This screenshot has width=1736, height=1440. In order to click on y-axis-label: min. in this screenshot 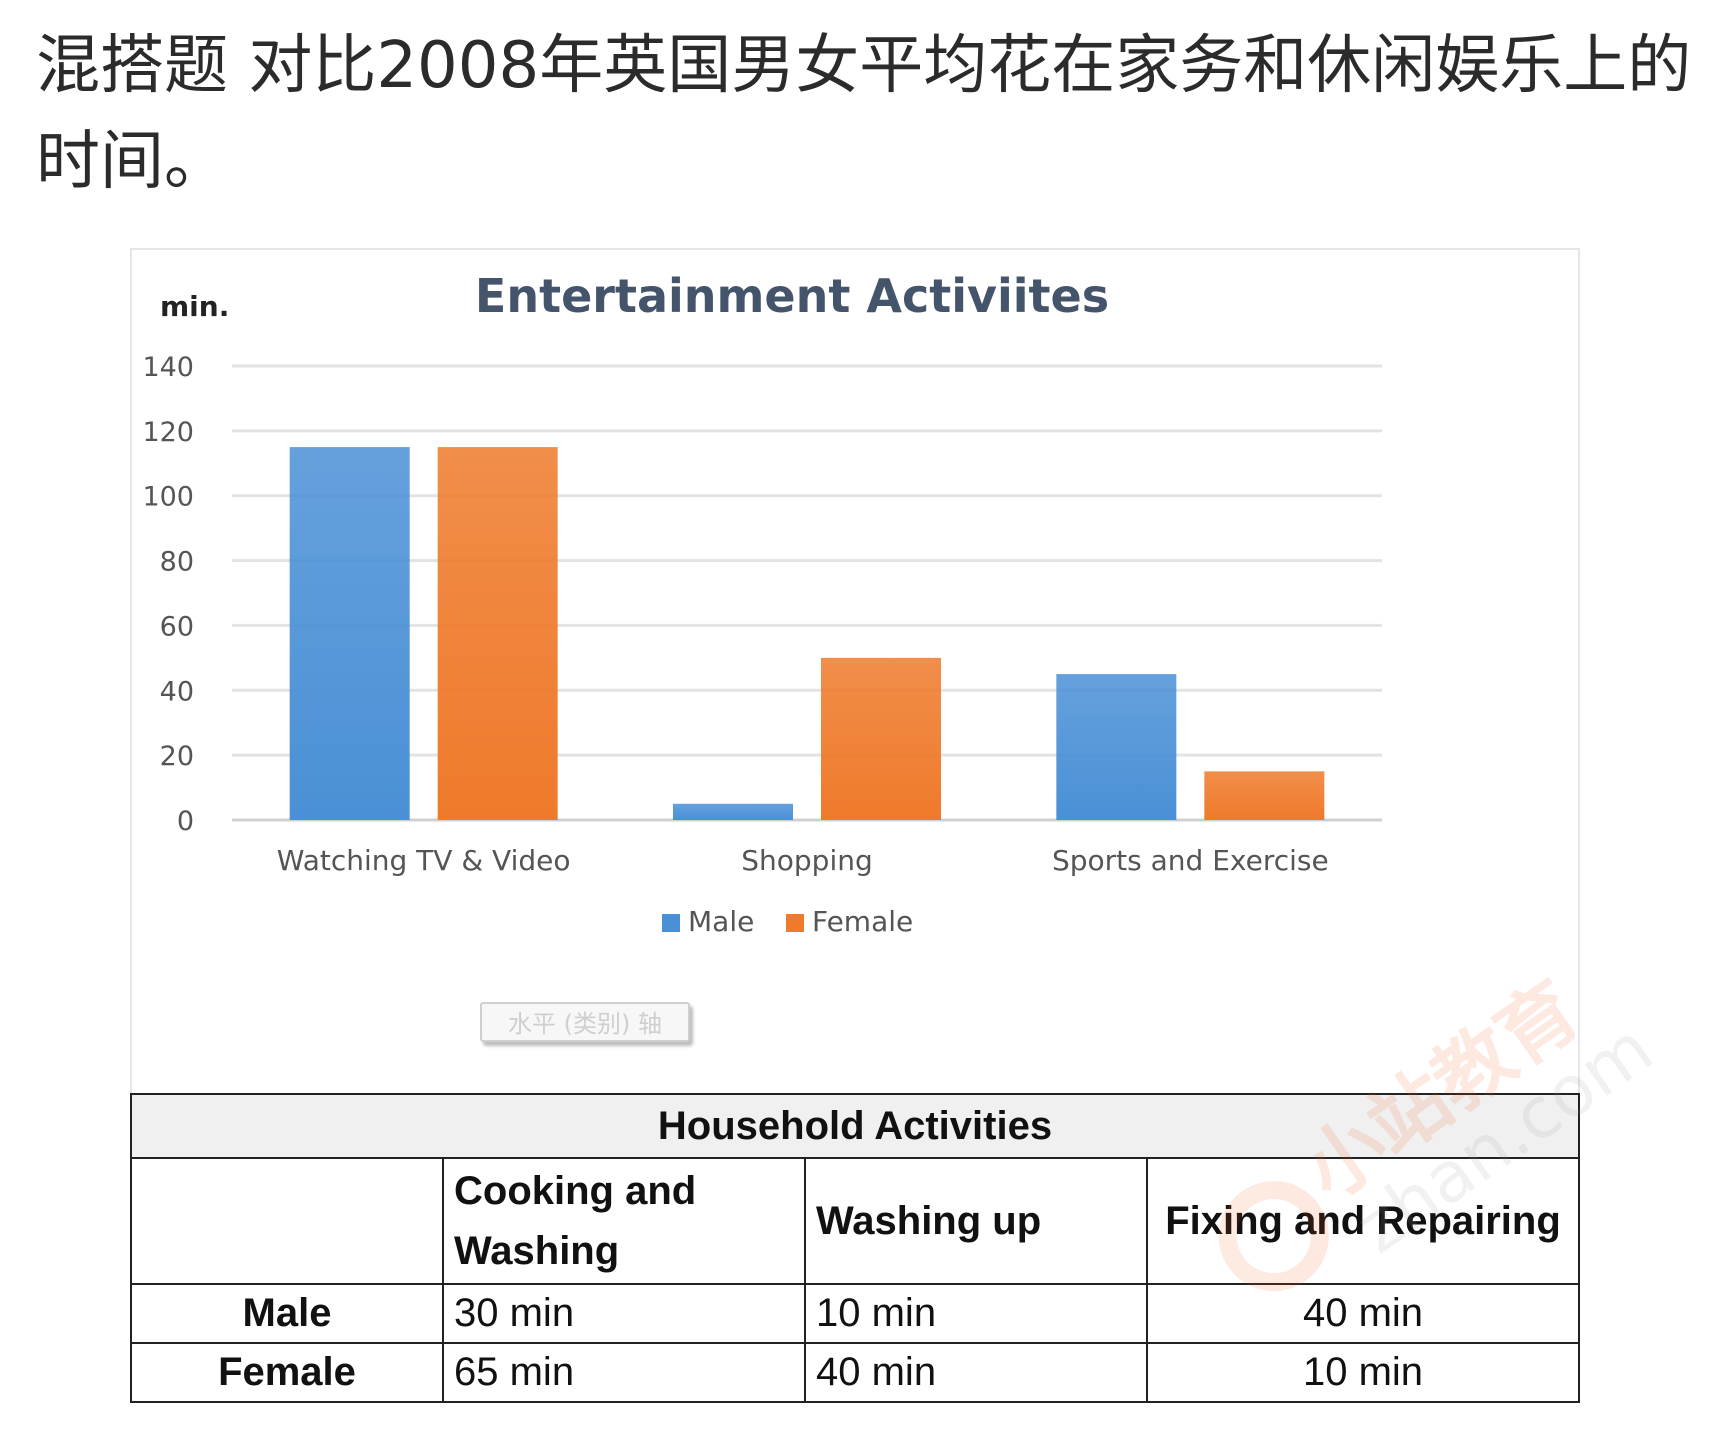, I will do `click(194, 306)`.